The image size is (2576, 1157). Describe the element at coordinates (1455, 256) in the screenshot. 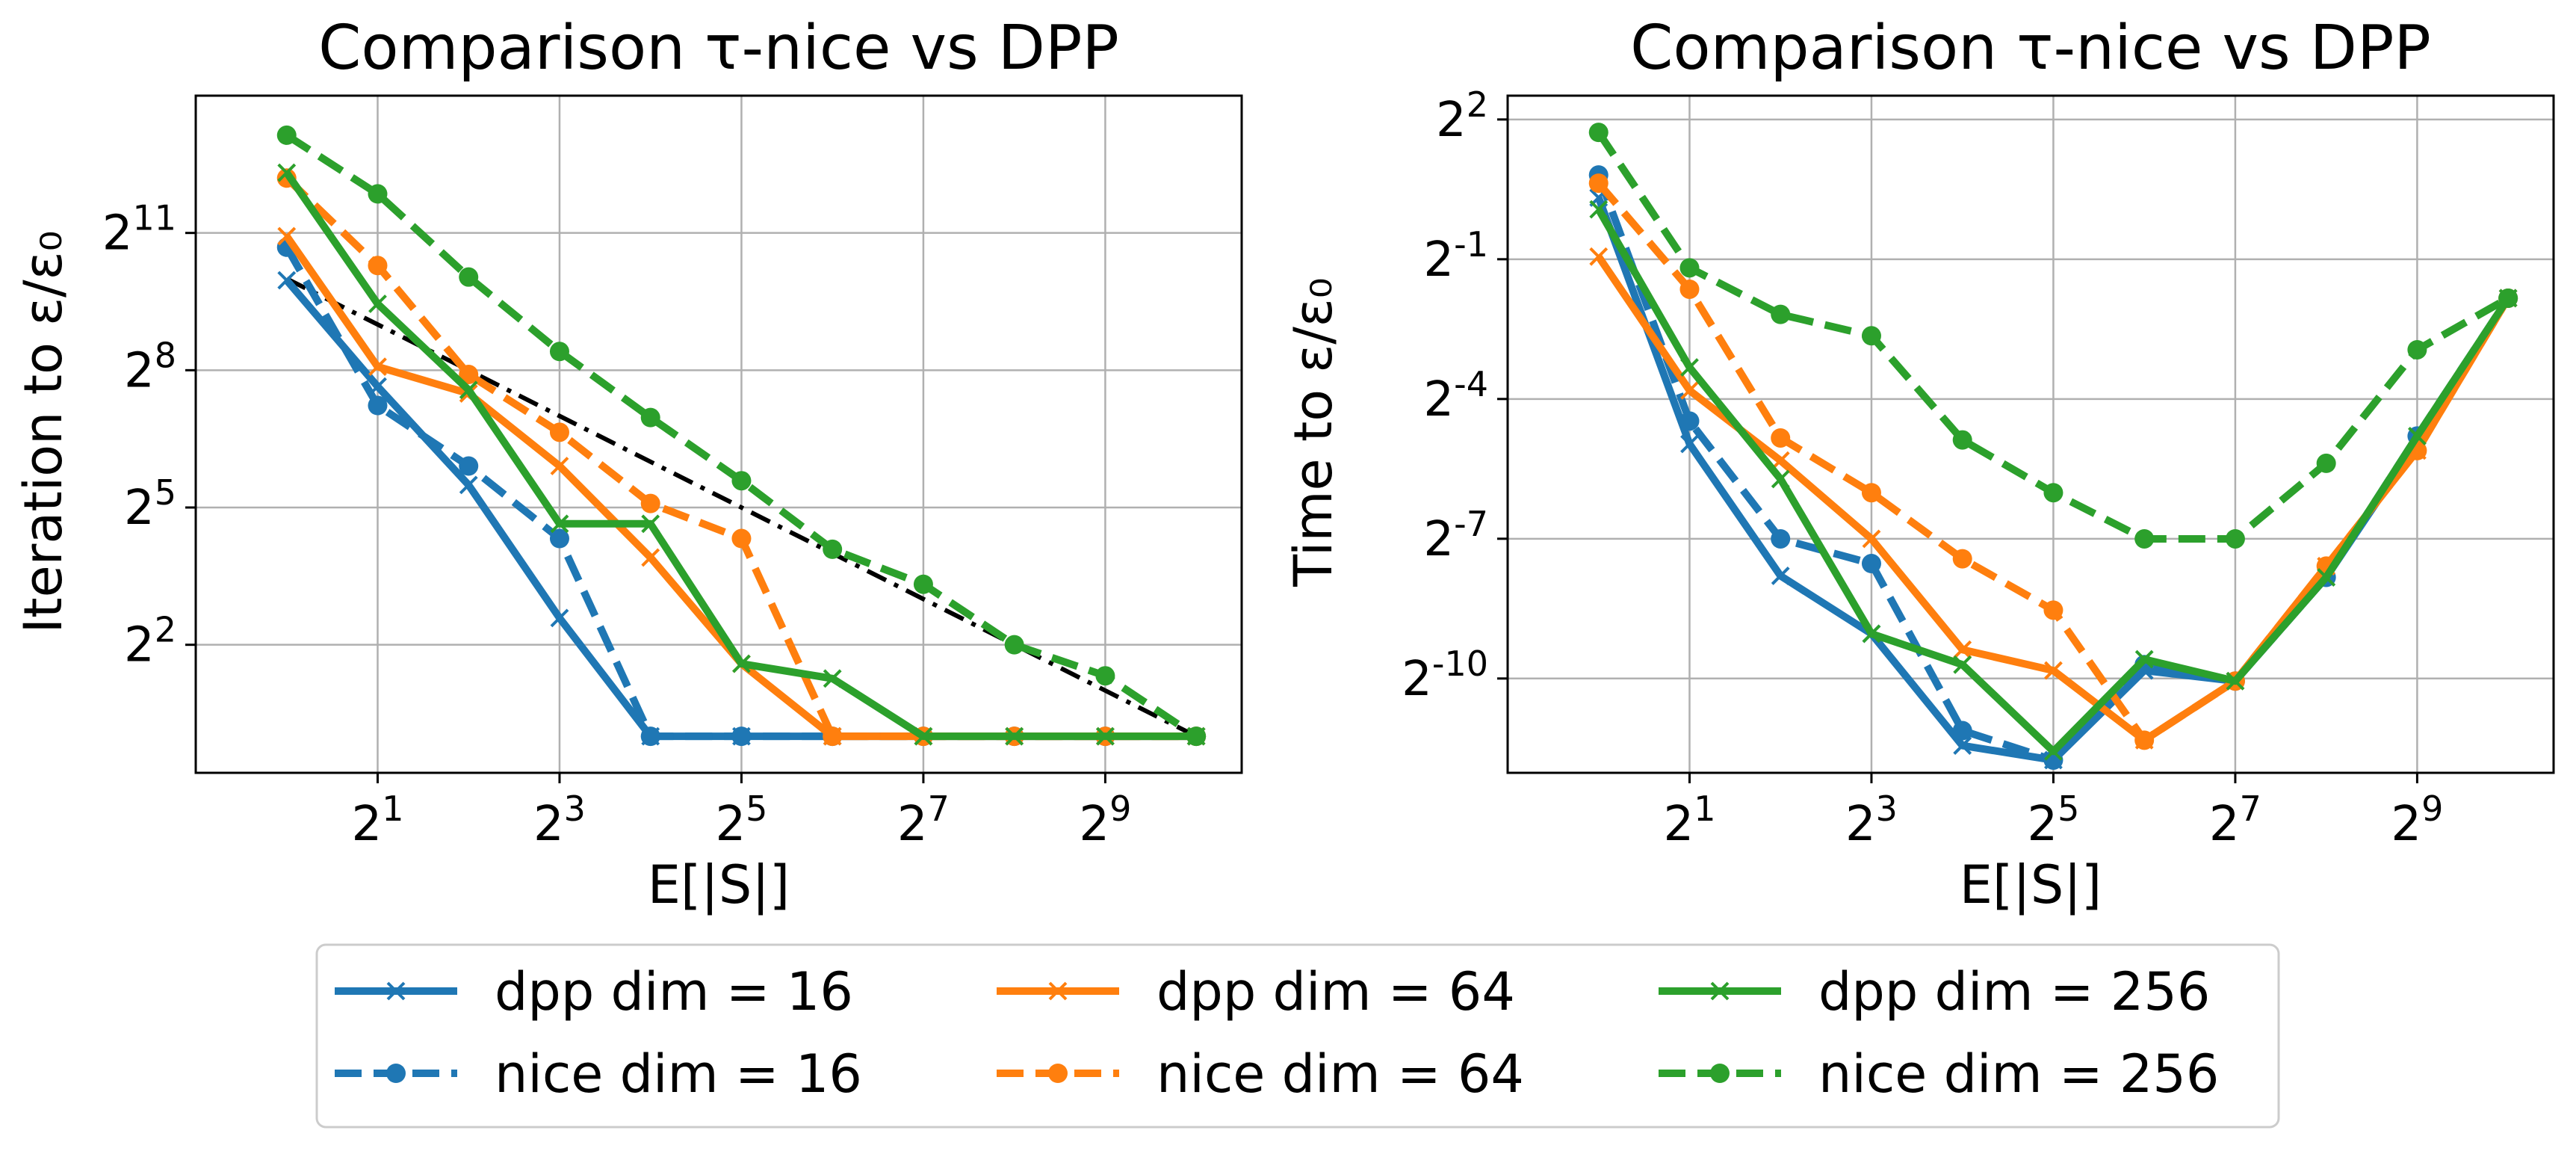

I see `y-tick-label: 2-1` at that location.